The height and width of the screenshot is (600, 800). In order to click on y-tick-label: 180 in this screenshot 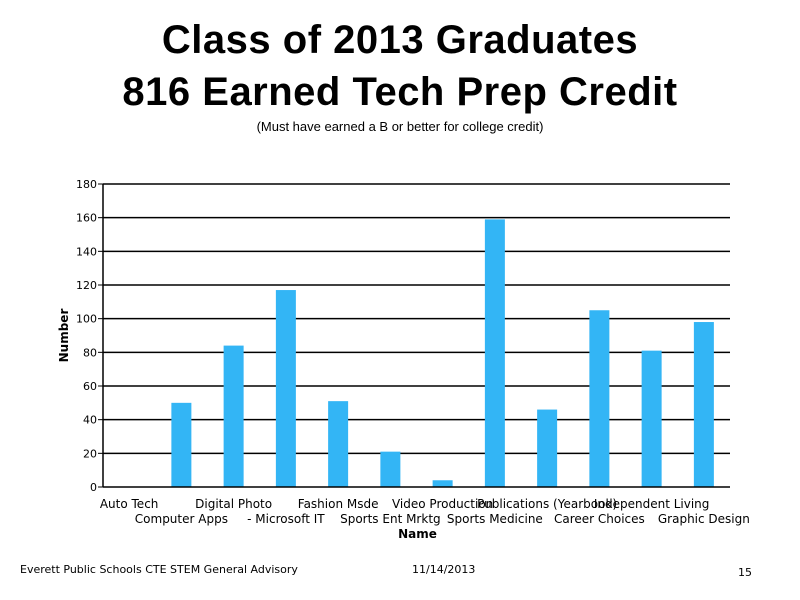, I will do `click(86, 184)`.